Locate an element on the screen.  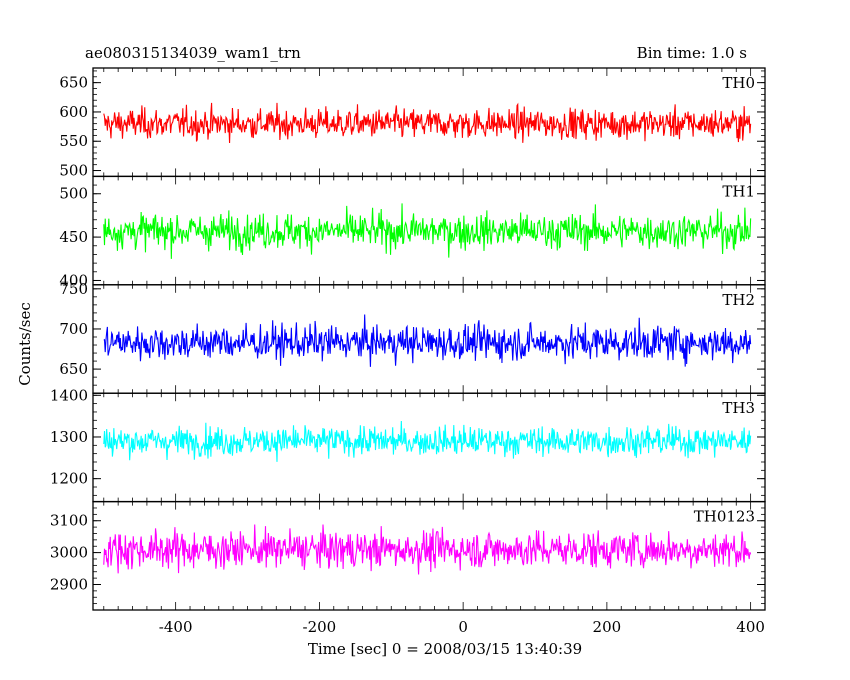
x-tick-label: -200 is located at coordinates (320, 627).